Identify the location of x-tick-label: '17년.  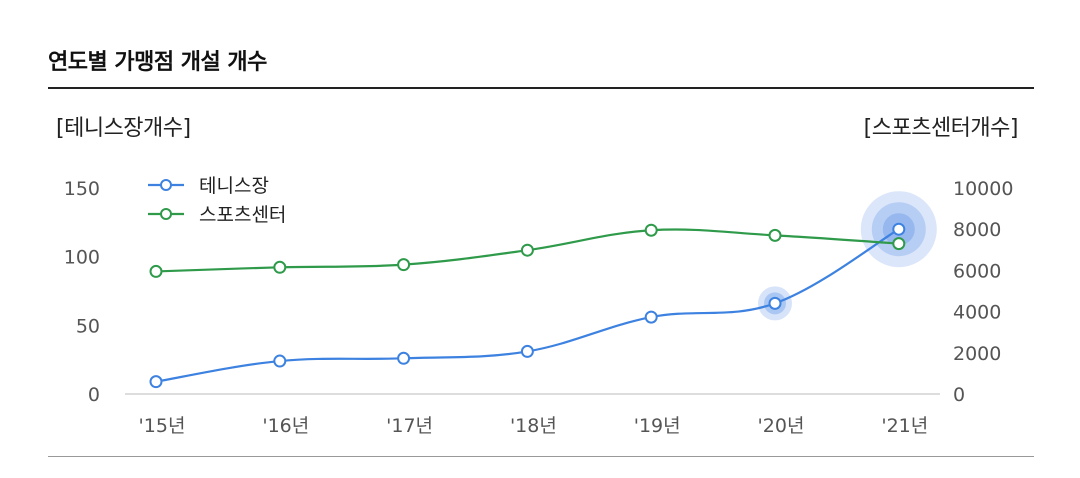
(409, 426).